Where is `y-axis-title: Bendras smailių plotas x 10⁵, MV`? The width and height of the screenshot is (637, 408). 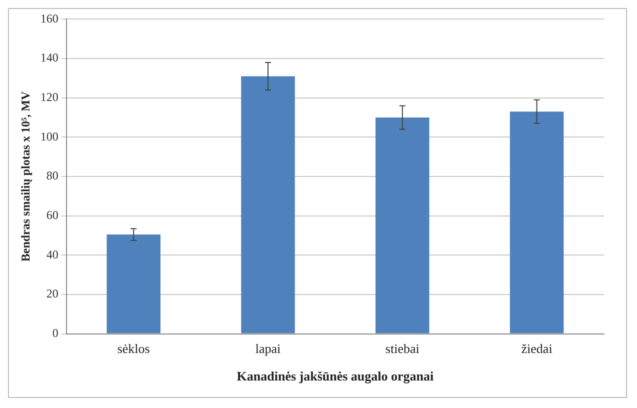
y-axis-title: Bendras smailių plotas x 10⁵, MV is located at coordinates (25, 176).